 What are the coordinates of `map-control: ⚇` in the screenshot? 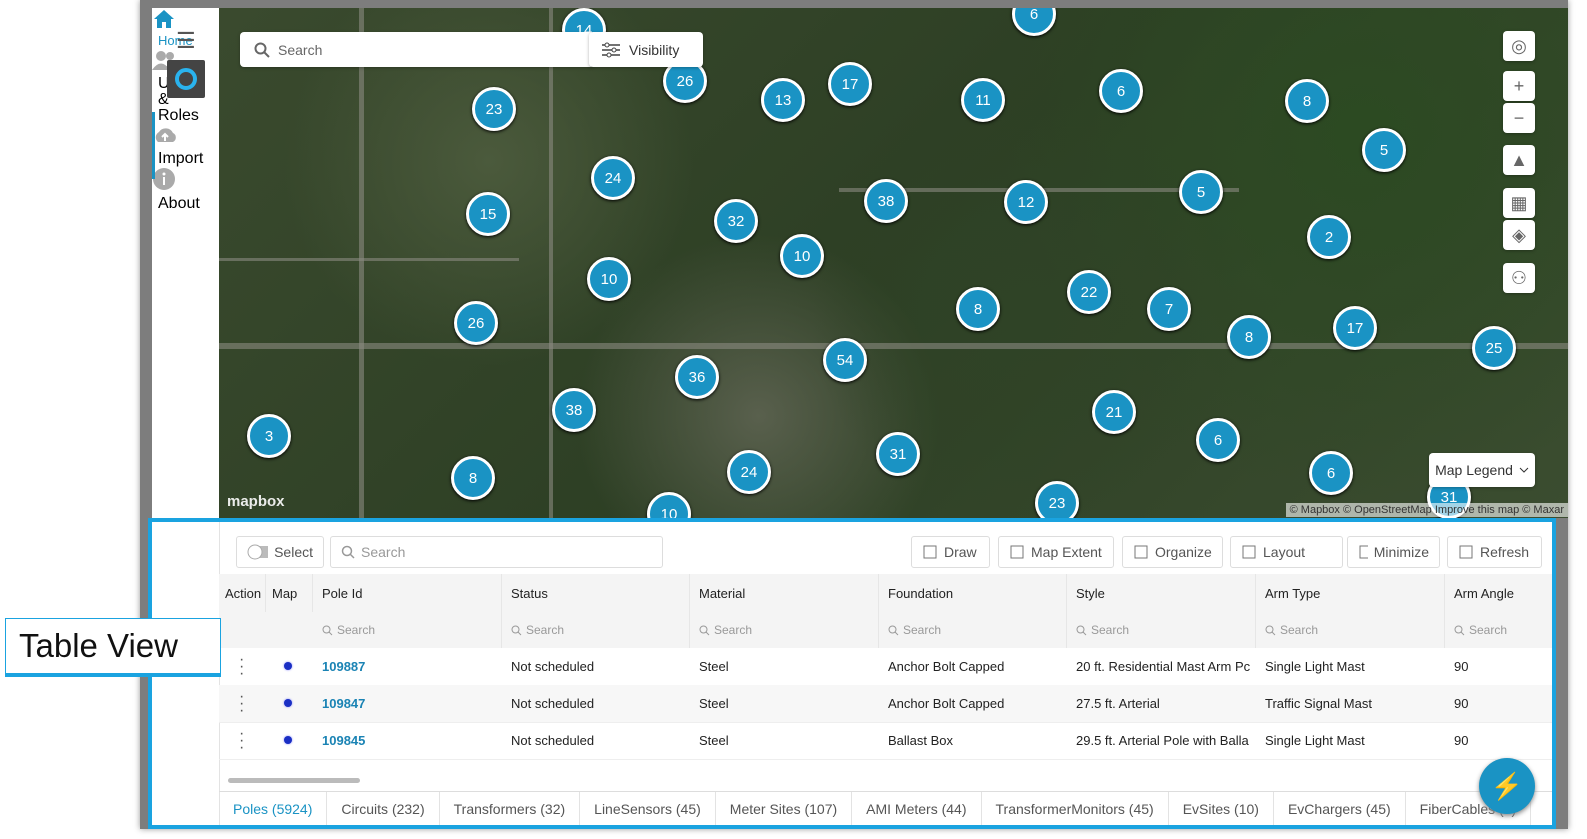 It's located at (1519, 278).